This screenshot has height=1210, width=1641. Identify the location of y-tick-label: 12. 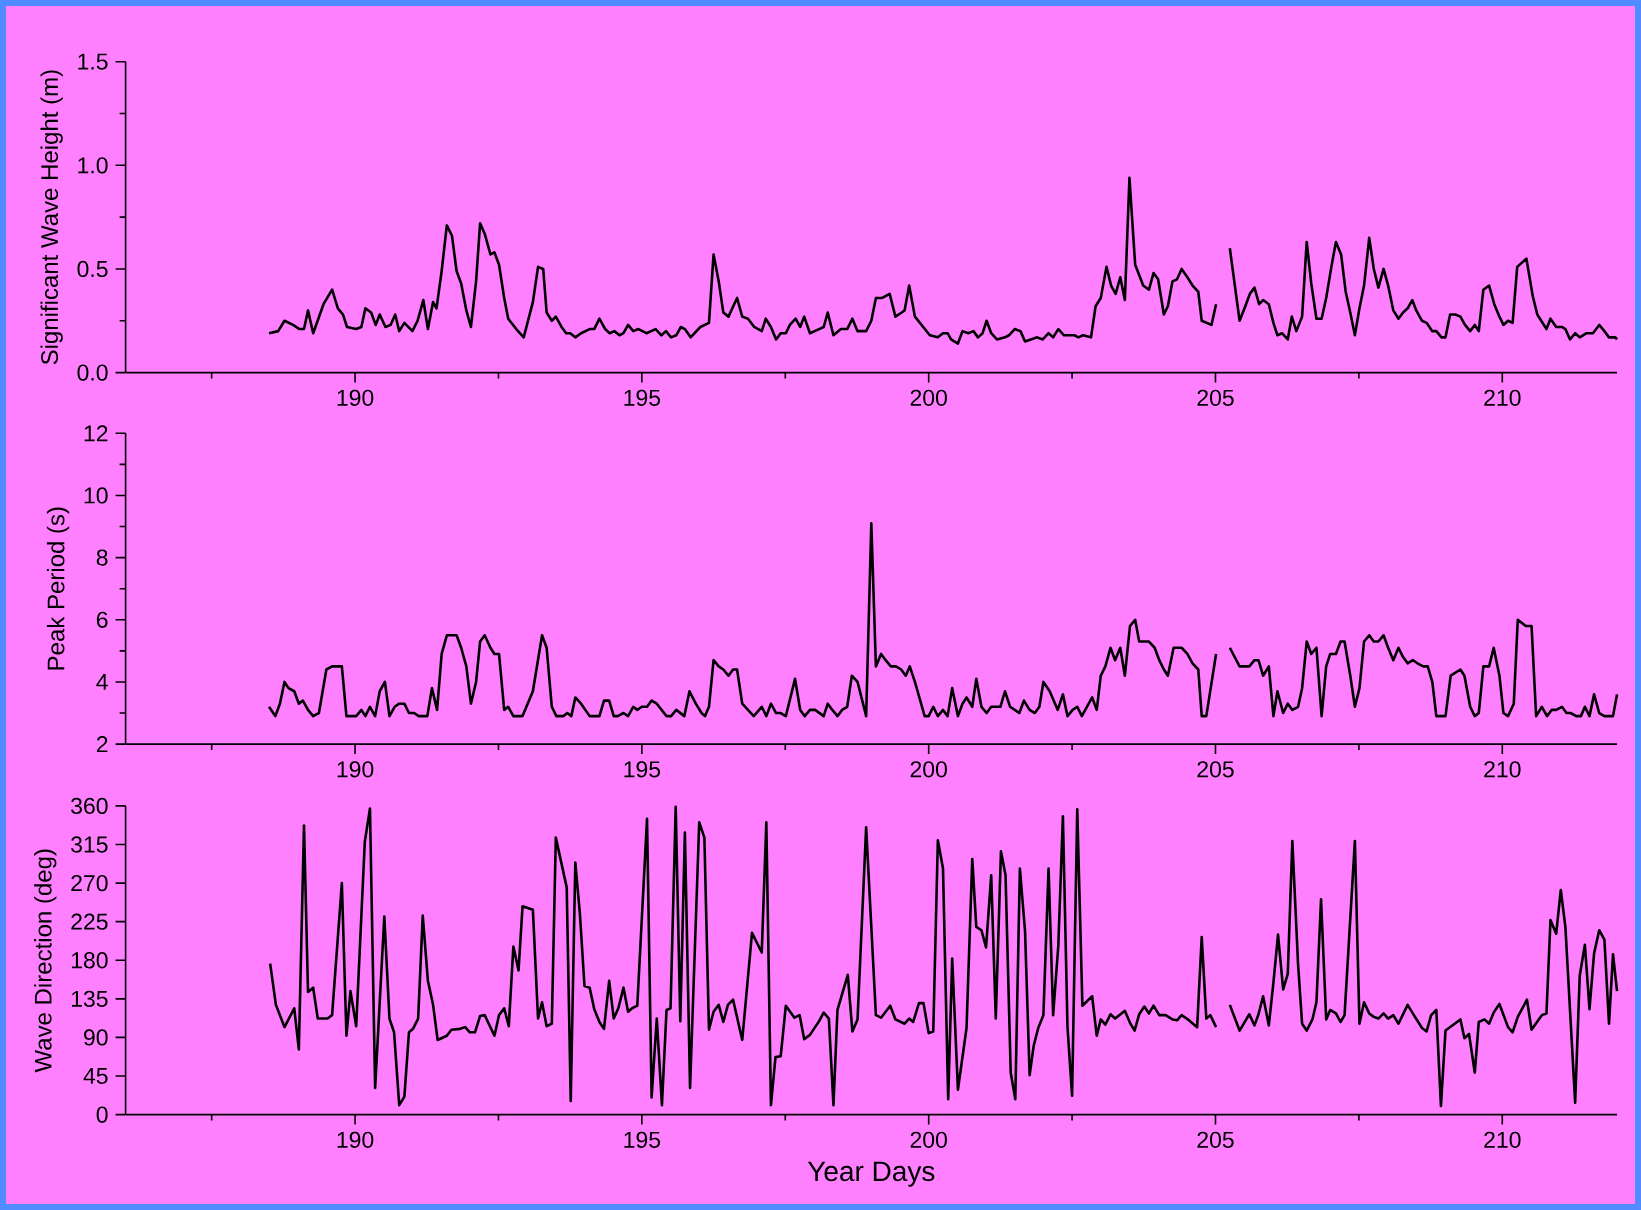
(96, 433).